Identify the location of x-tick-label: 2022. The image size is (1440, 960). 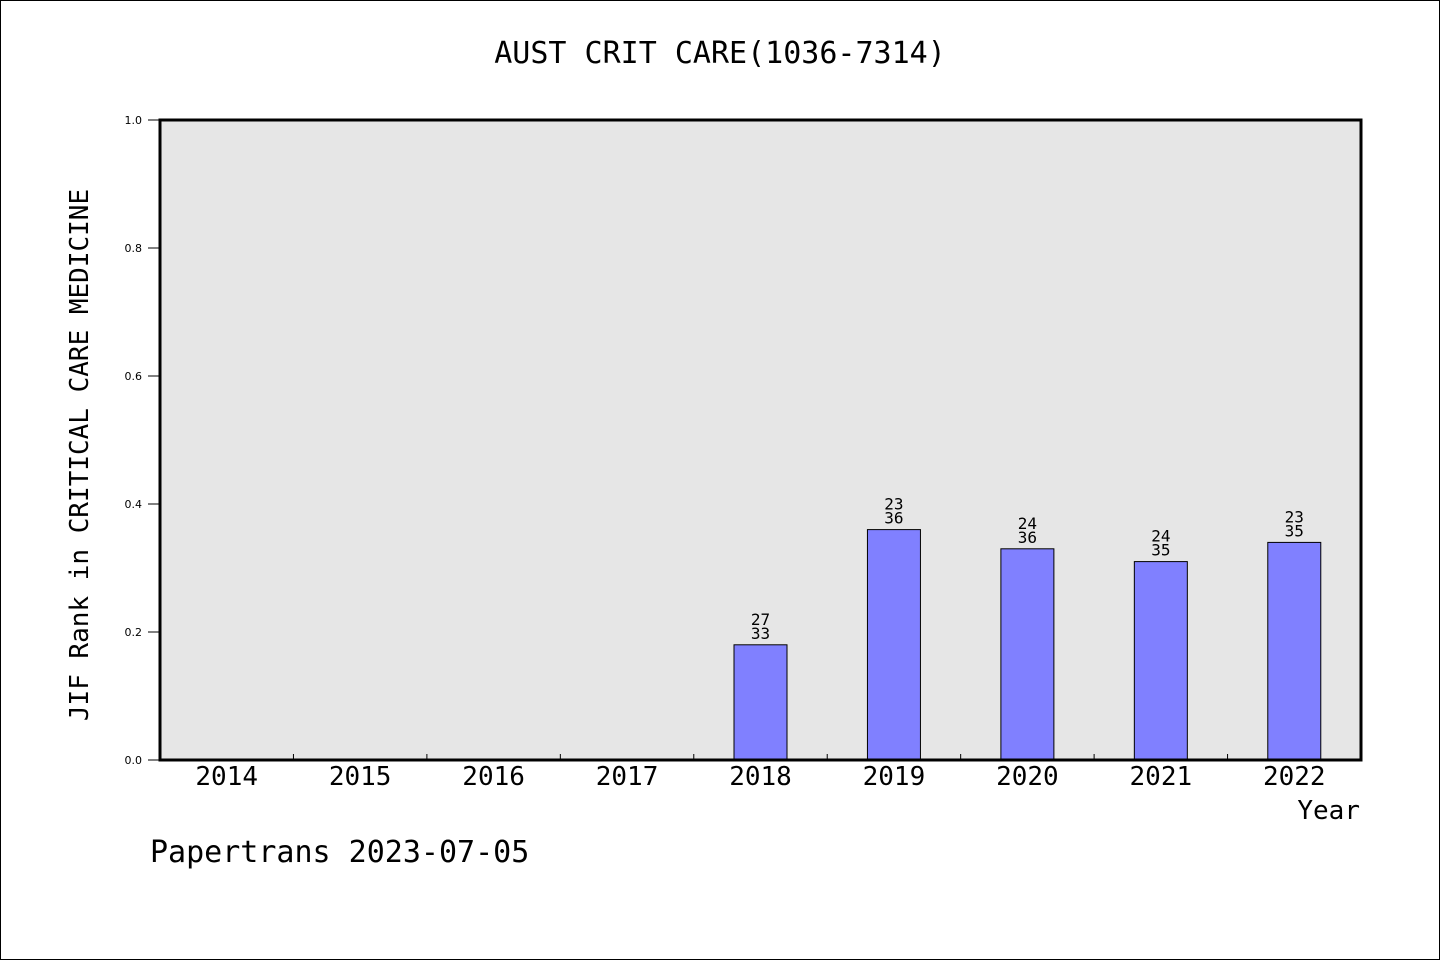
(1294, 777).